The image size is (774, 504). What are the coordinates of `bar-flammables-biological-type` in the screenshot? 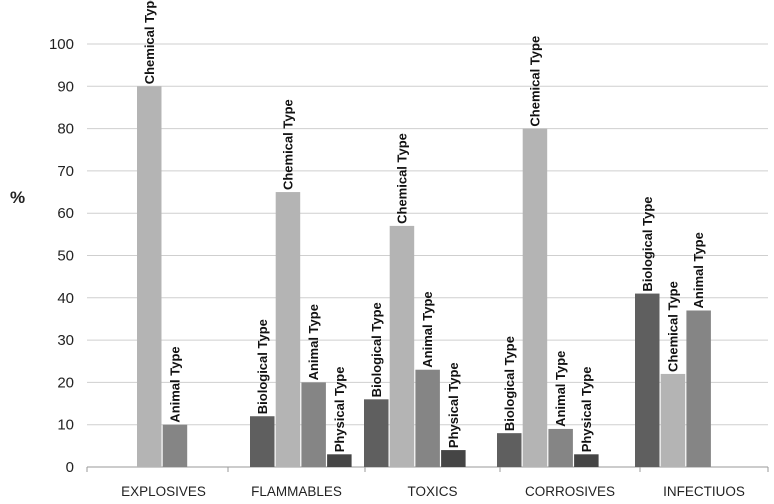 It's located at (262, 441).